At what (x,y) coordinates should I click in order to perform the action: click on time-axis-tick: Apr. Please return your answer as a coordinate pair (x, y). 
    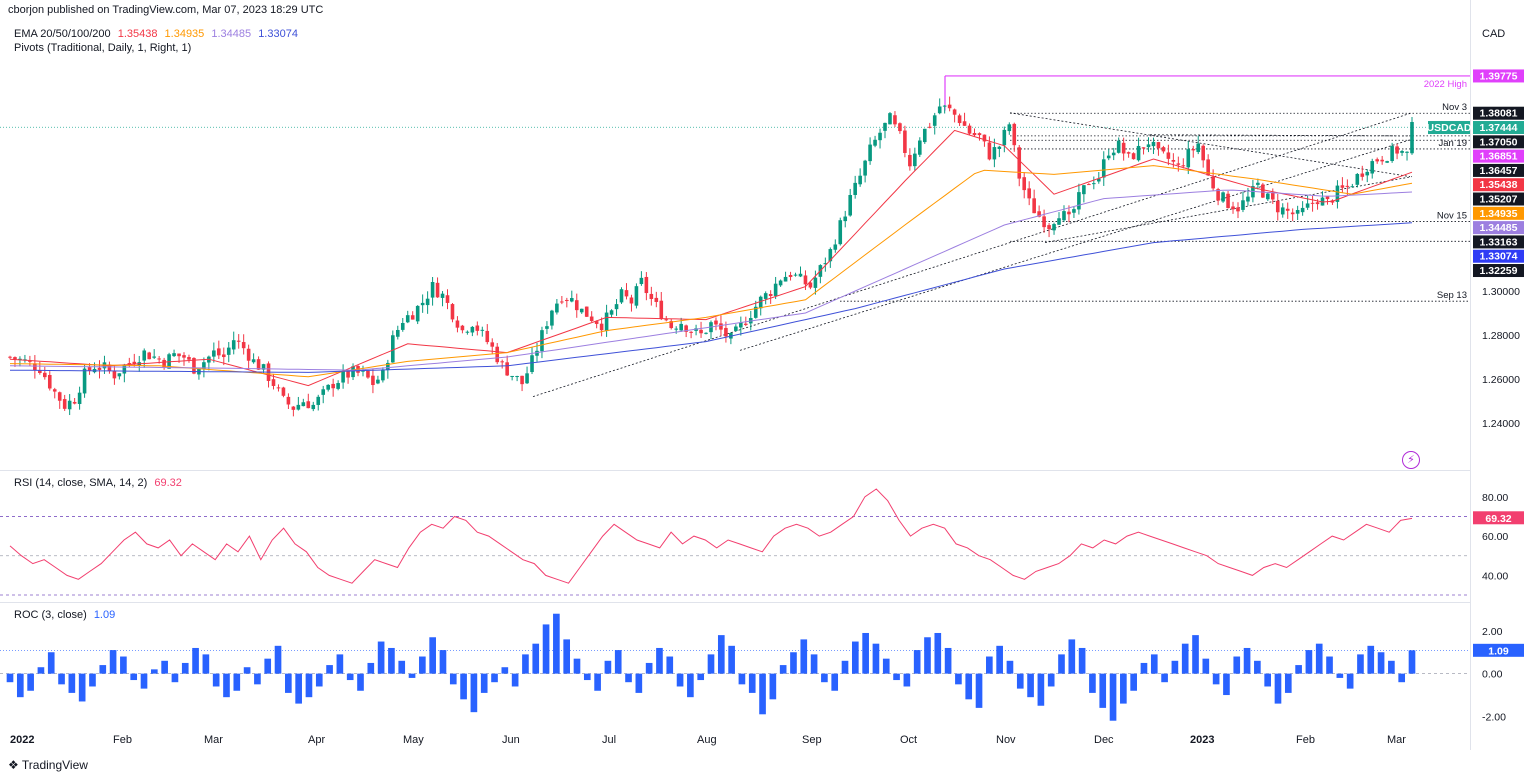
    Looking at the image, I should click on (316, 740).